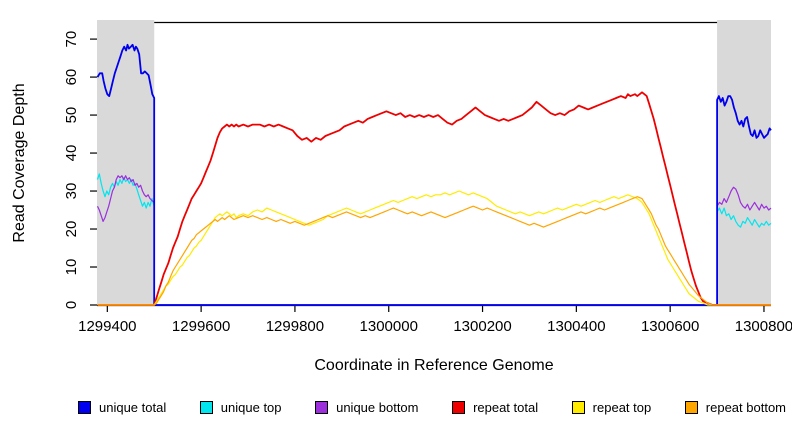 Image resolution: width=792 pixels, height=432 pixels. I want to click on x-tick-label: 1300600, so click(670, 326).